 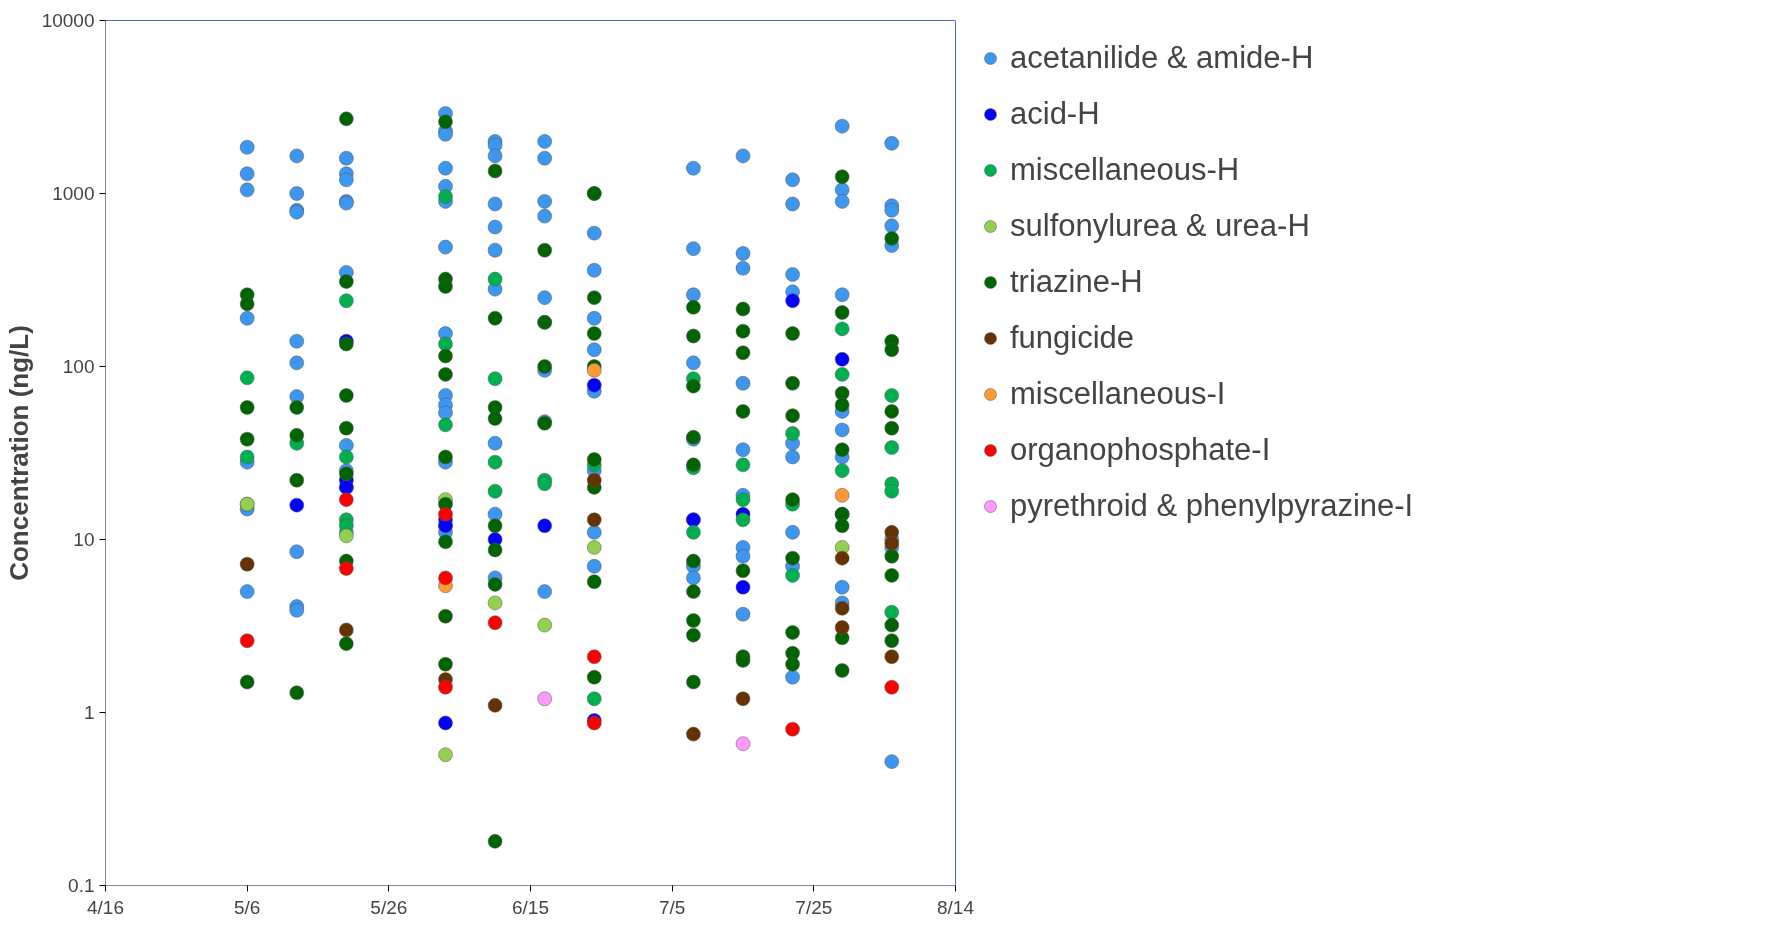 What do you see at coordinates (672, 907) in the screenshot?
I see `x-tick-label: 7/5` at bounding box center [672, 907].